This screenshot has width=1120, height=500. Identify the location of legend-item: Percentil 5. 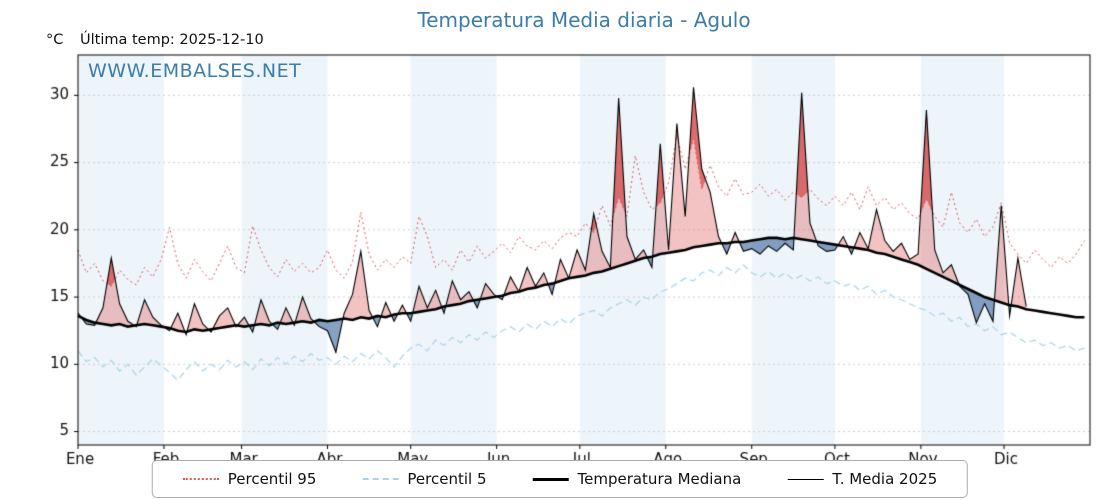
(424, 479).